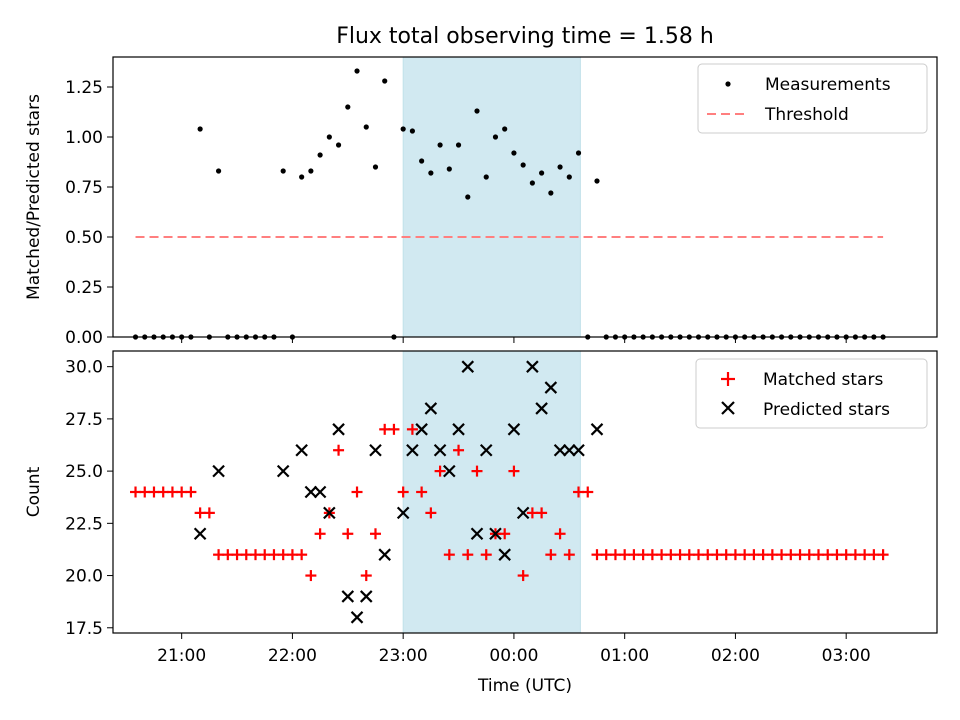 This screenshot has height=720, width=960. What do you see at coordinates (34, 197) in the screenshot?
I see `top-y-axis-label: Matched/Predicted stars` at bounding box center [34, 197].